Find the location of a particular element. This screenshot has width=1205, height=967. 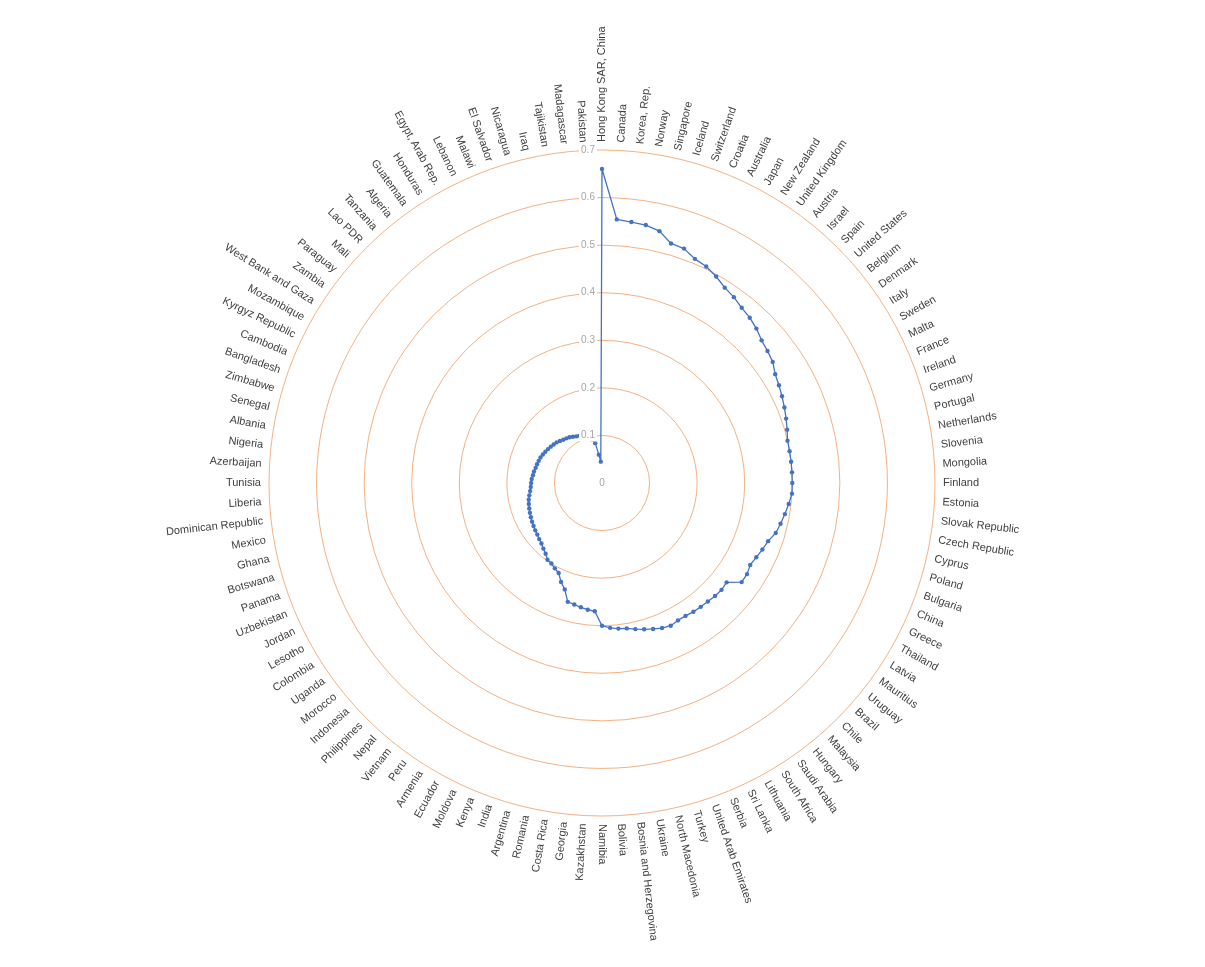

spoke-label: China is located at coordinates (931, 618).